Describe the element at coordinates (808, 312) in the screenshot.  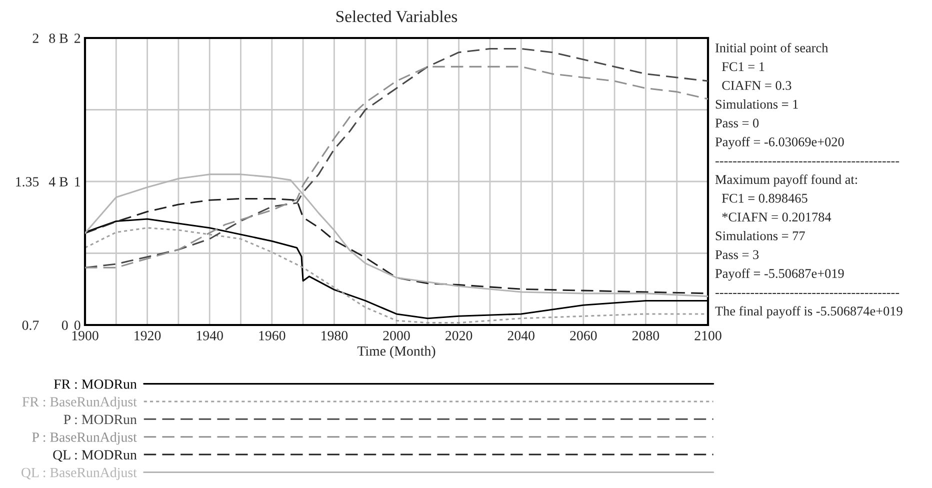
I see `text: The final payoff is -5.506874e+019` at that location.